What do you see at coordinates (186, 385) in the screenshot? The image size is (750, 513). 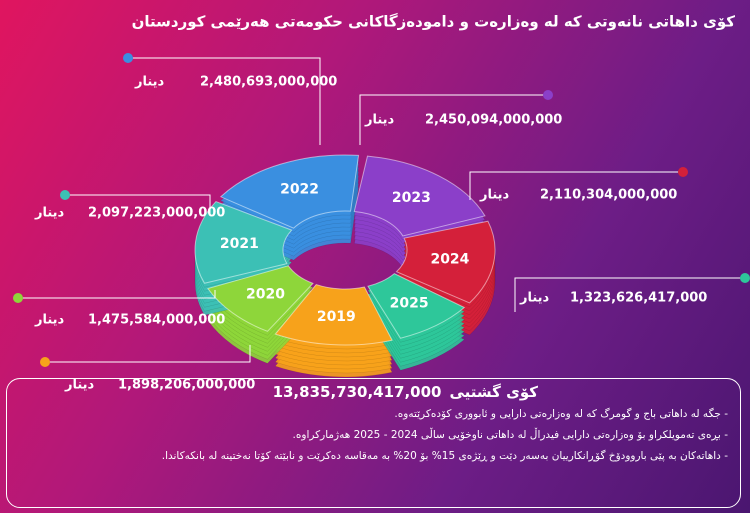 I see `value-label: 1,898,206,000,000` at bounding box center [186, 385].